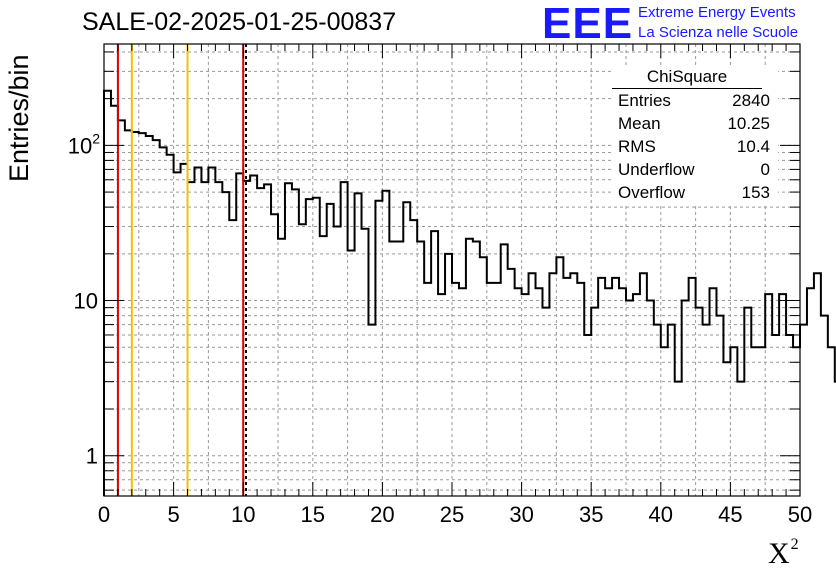  What do you see at coordinates (652, 192) in the screenshot?
I see `stats-label: Overflow` at bounding box center [652, 192].